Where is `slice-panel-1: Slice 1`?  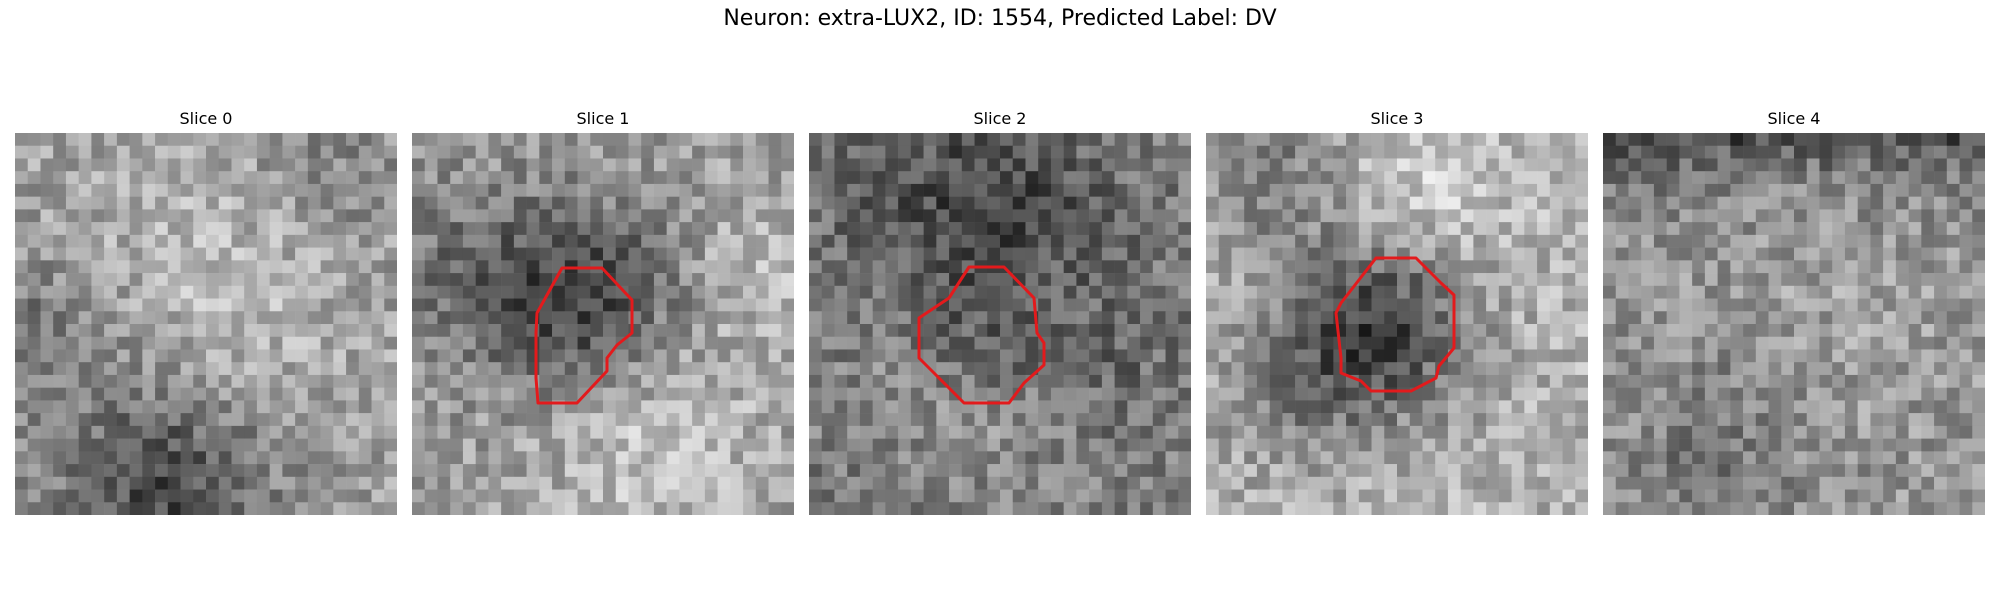
slice-panel-1: Slice 1 is located at coordinates (603, 311).